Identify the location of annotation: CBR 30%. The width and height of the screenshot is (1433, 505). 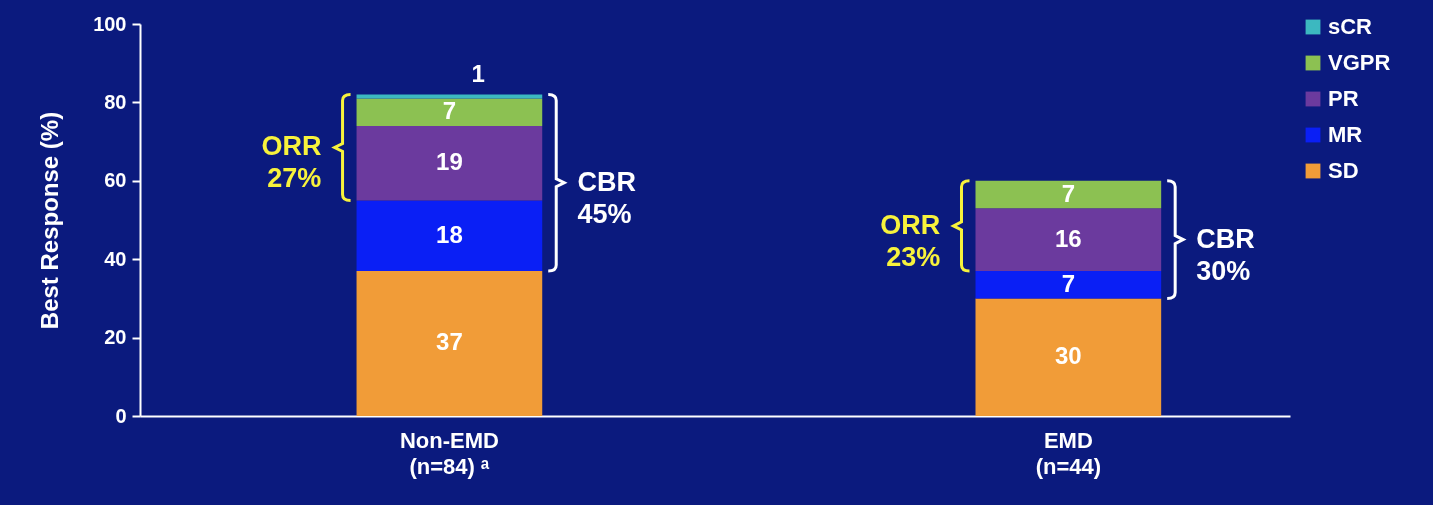
(1225, 254).